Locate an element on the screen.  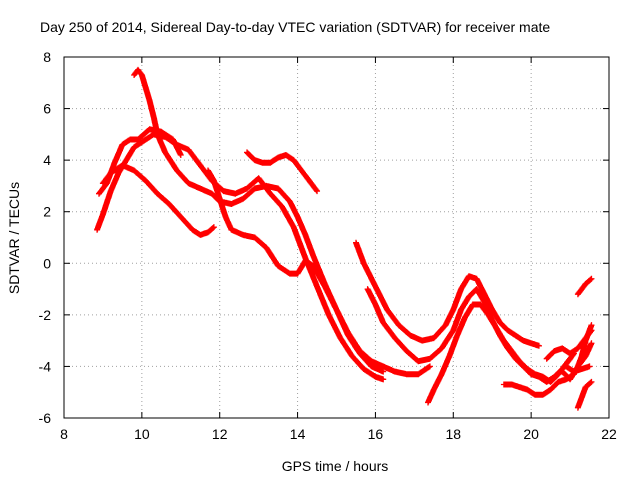
y-tick-label: -6 is located at coordinates (45, 418).